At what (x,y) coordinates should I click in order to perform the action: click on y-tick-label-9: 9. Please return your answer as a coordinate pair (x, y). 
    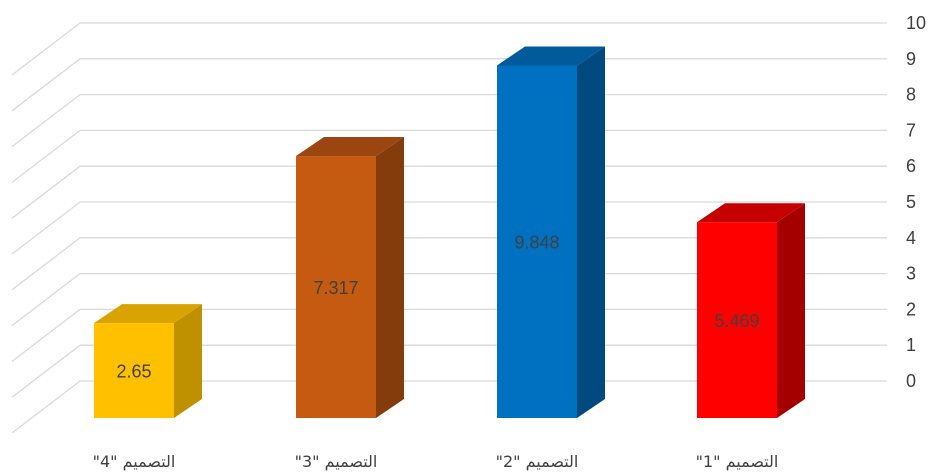
    Looking at the image, I should click on (911, 59).